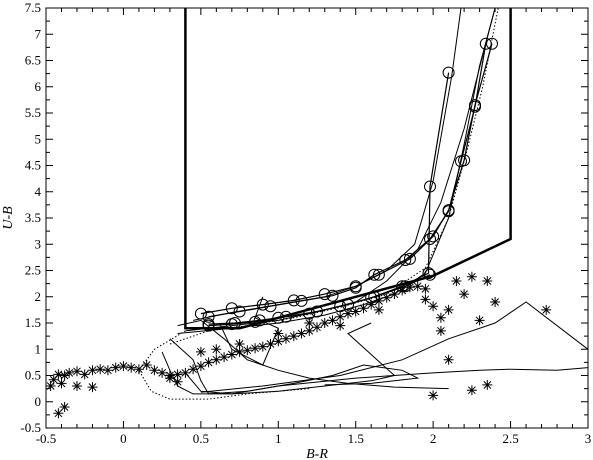 Image resolution: width=593 pixels, height=460 pixels. I want to click on y-tick-label: 7, so click(38, 33).